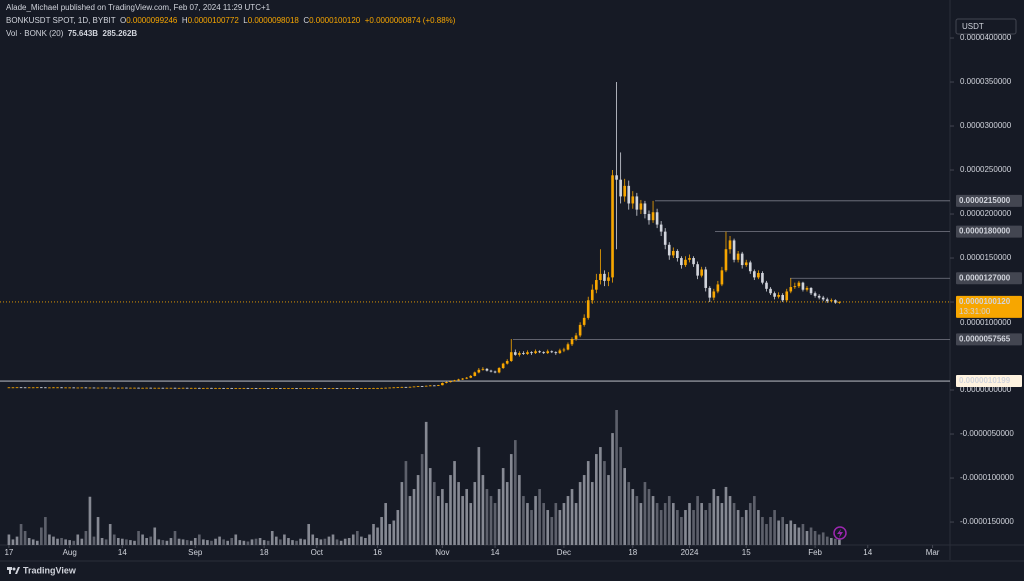 This screenshot has width=1024, height=581. I want to click on footer-brand: TradingView, so click(50, 570).